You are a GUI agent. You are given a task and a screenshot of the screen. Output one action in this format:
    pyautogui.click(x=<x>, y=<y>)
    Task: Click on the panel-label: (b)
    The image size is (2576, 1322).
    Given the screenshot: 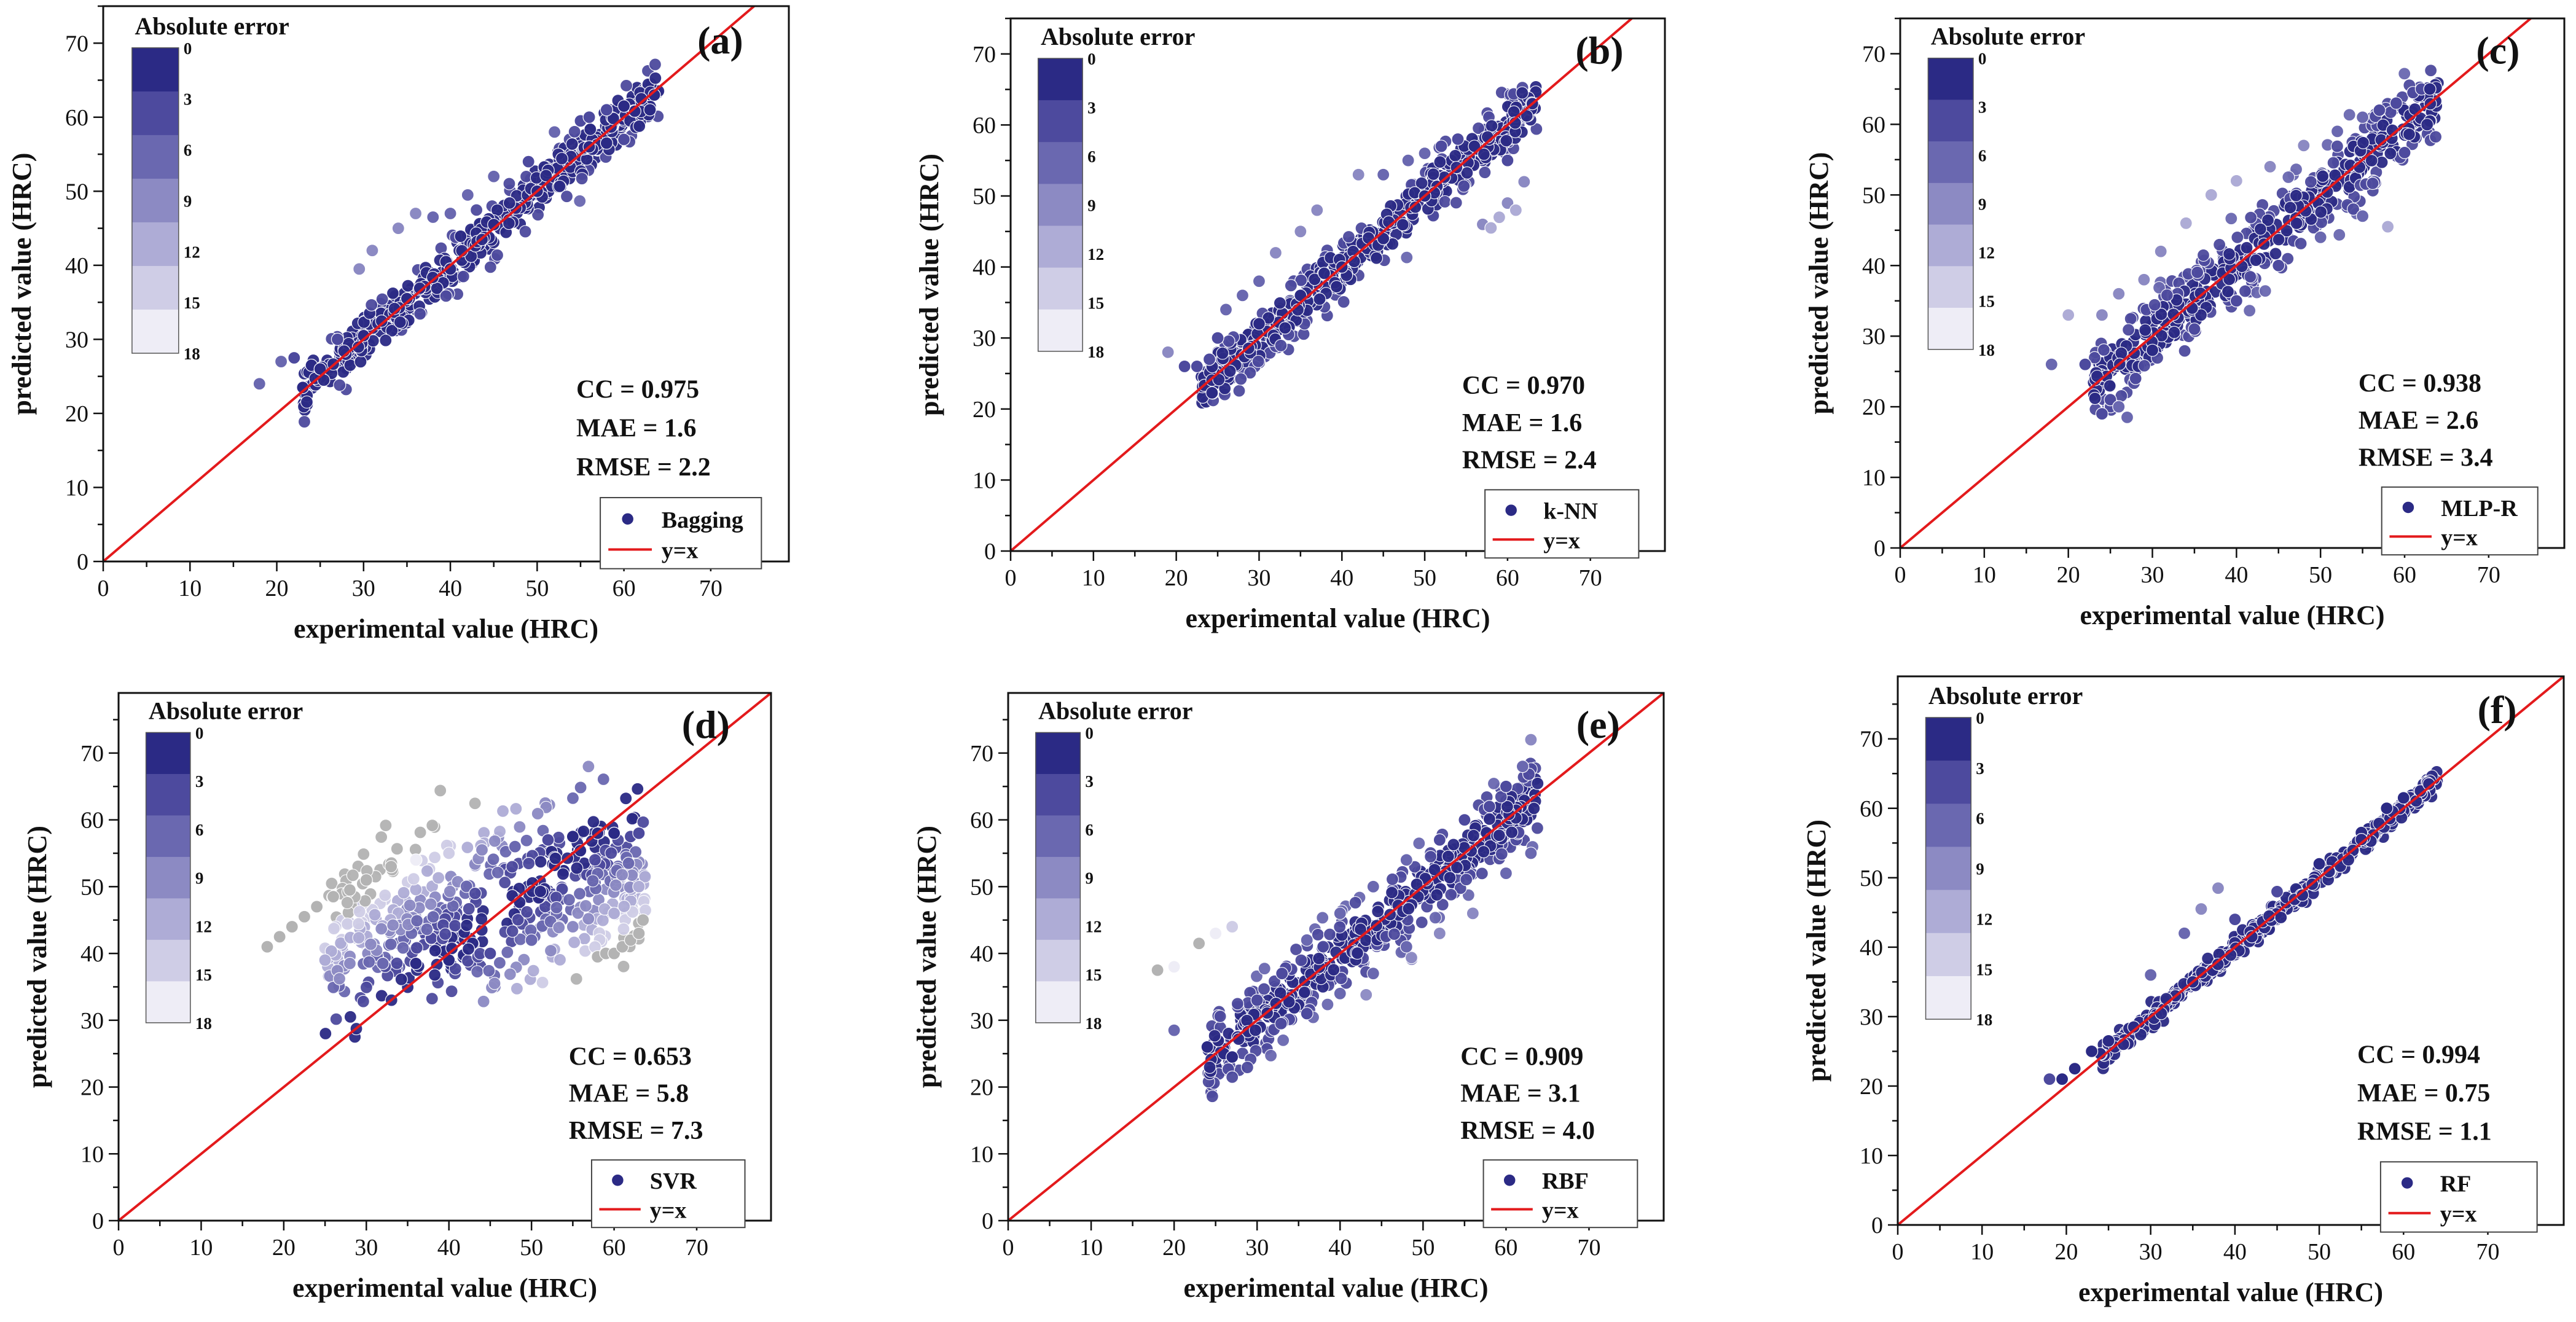 What is the action you would take?
    pyautogui.click(x=1599, y=50)
    